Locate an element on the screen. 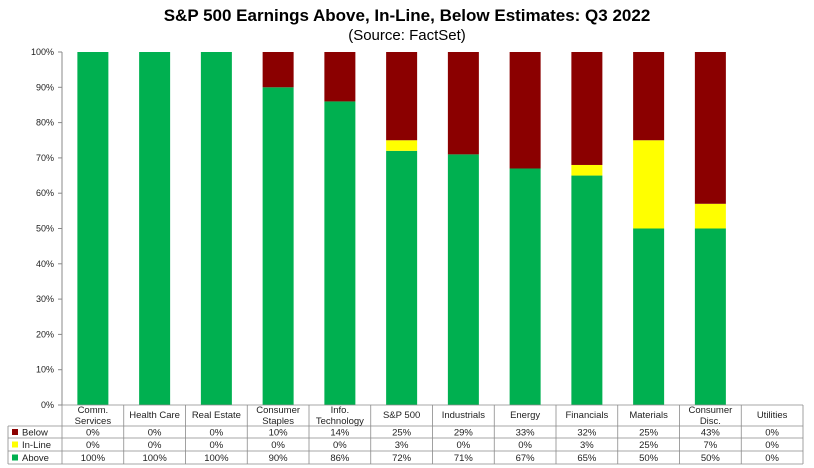  data-label: 72% is located at coordinates (402, 458).